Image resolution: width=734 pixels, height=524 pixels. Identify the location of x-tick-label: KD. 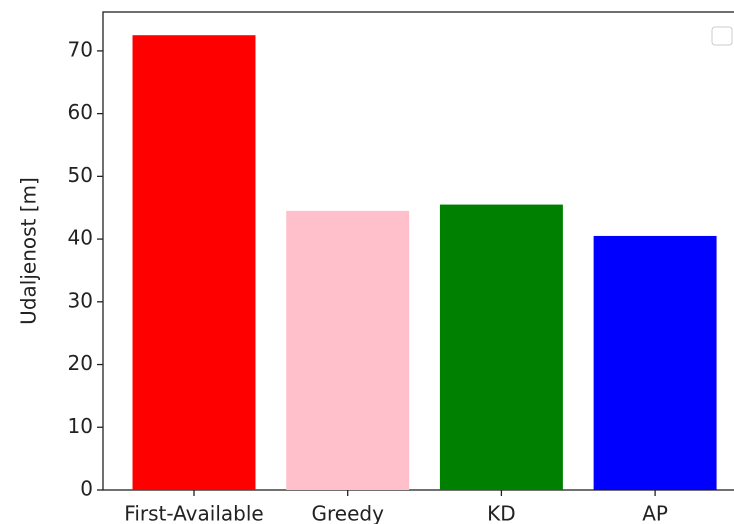
(501, 513).